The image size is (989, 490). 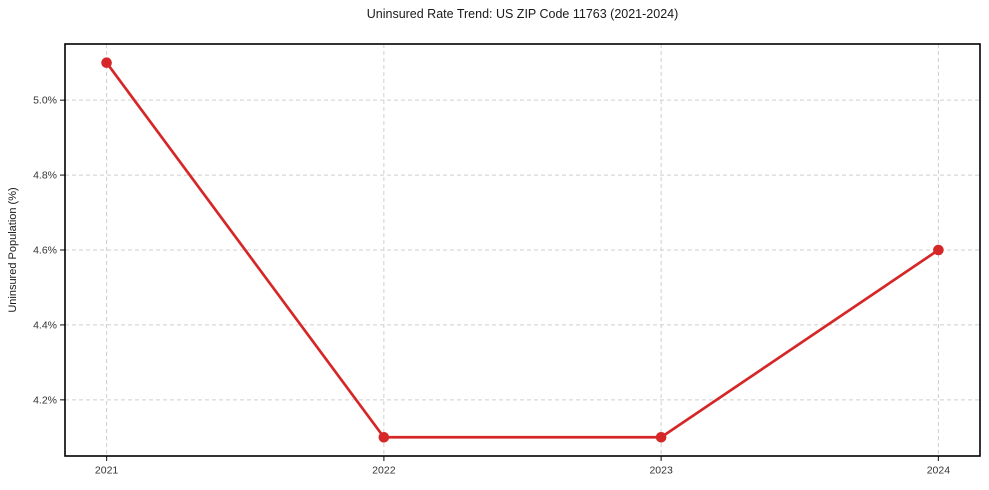 I want to click on y-tick-label: 5.0%, so click(x=45, y=101).